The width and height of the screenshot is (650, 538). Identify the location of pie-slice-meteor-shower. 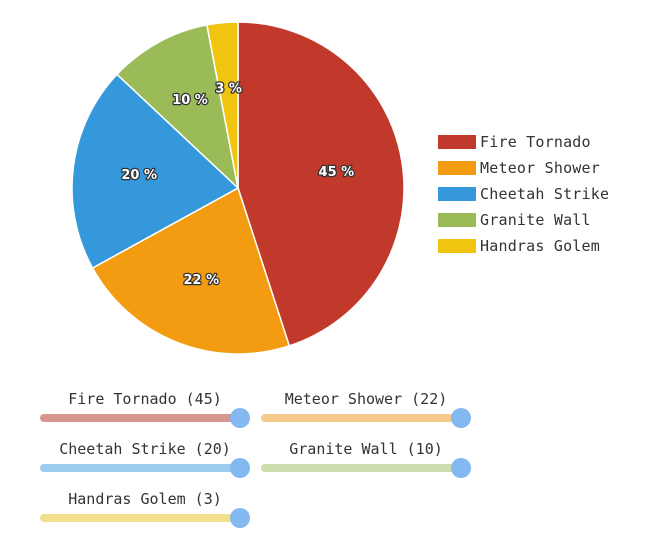
(191, 270).